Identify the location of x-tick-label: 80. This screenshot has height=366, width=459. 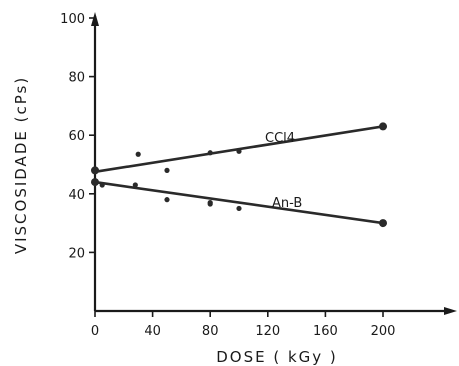
(210, 331).